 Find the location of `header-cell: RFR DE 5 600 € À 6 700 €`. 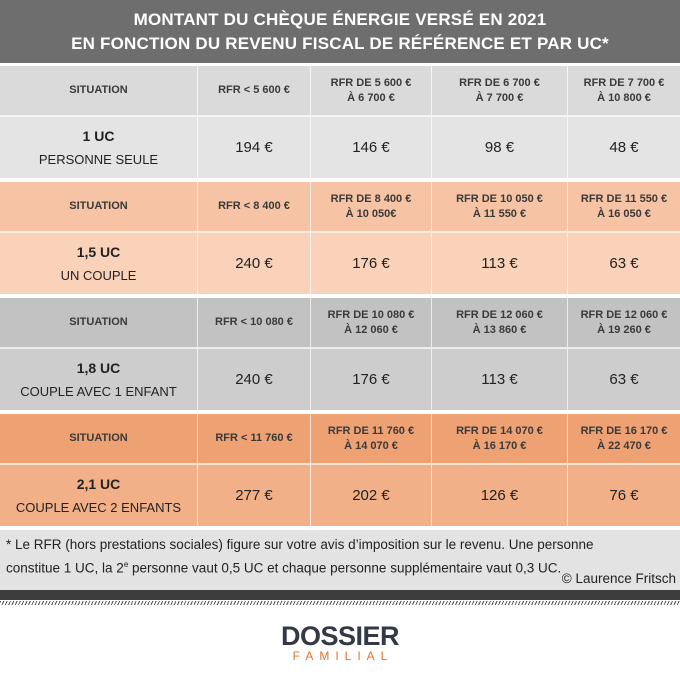

header-cell: RFR DE 5 600 € À 6 700 € is located at coordinates (371, 90).